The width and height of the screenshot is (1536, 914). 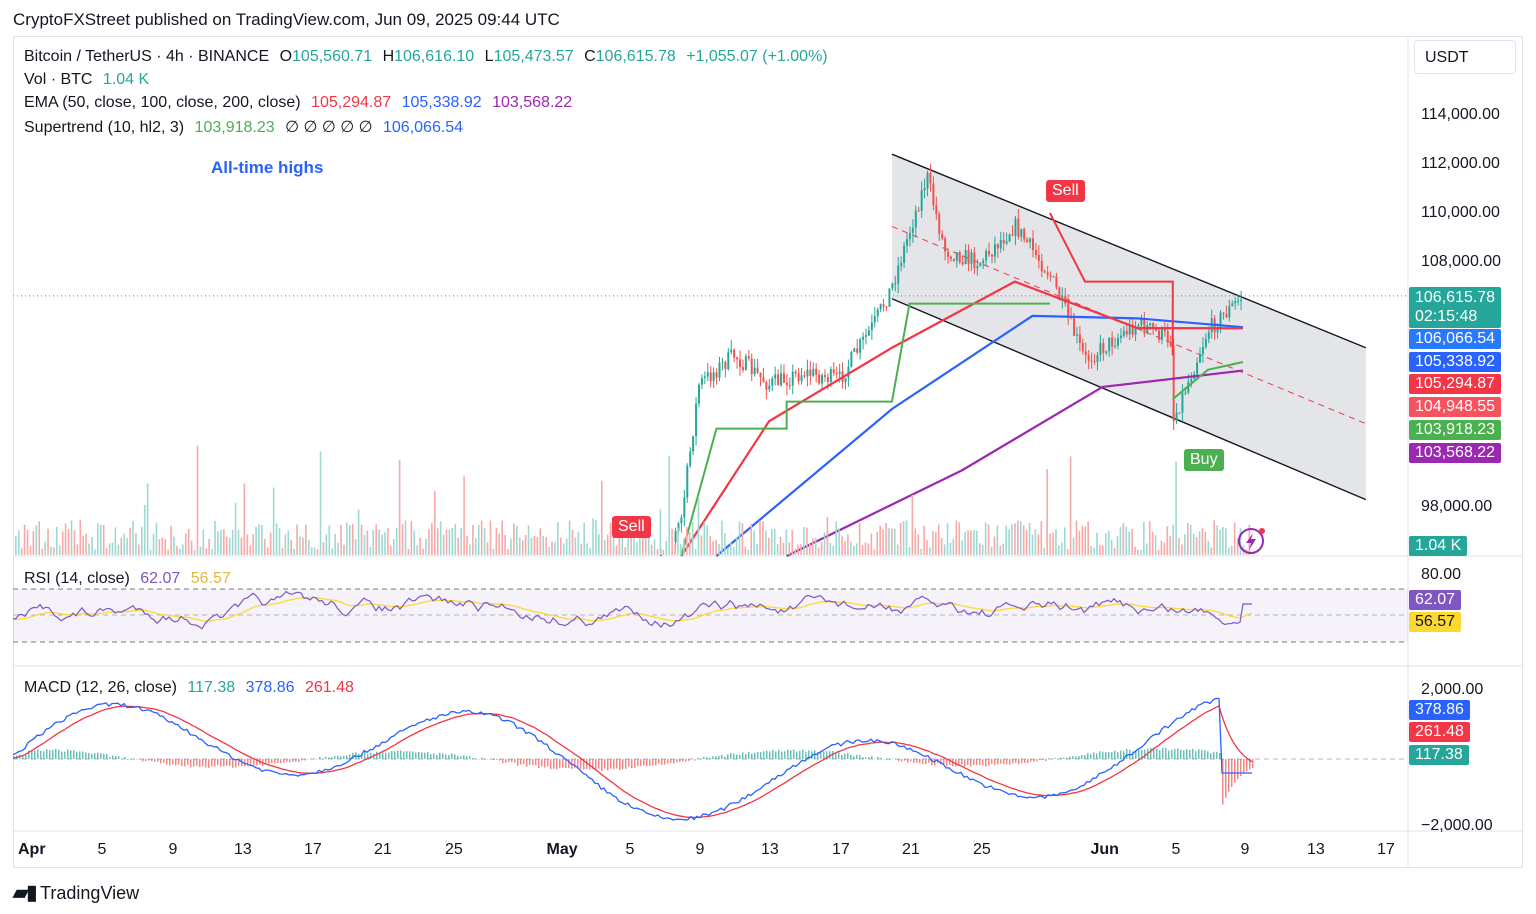 What do you see at coordinates (1452, 689) in the screenshot?
I see `macd-tick: 2,000.00` at bounding box center [1452, 689].